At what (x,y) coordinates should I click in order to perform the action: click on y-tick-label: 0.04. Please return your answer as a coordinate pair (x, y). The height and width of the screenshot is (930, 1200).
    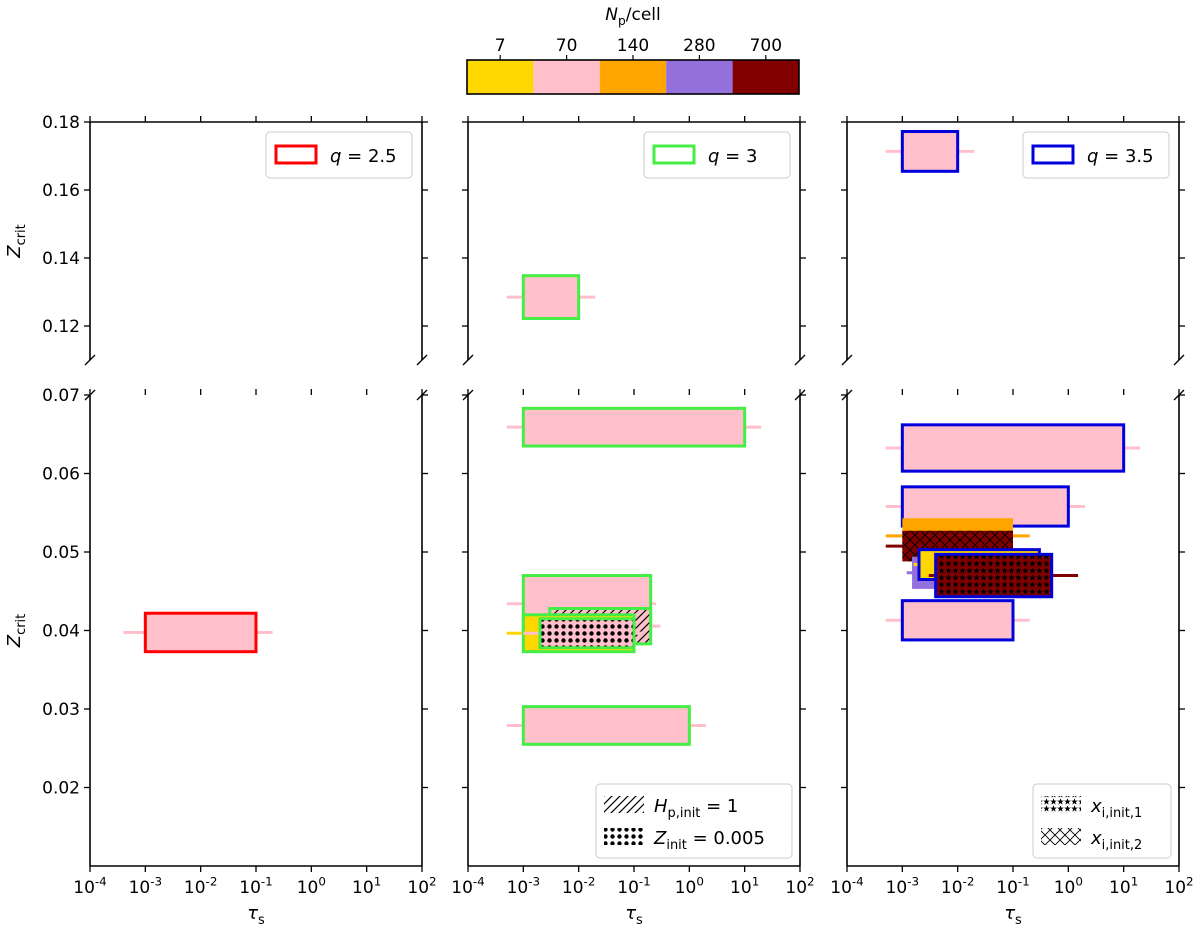
    Looking at the image, I should click on (61, 632).